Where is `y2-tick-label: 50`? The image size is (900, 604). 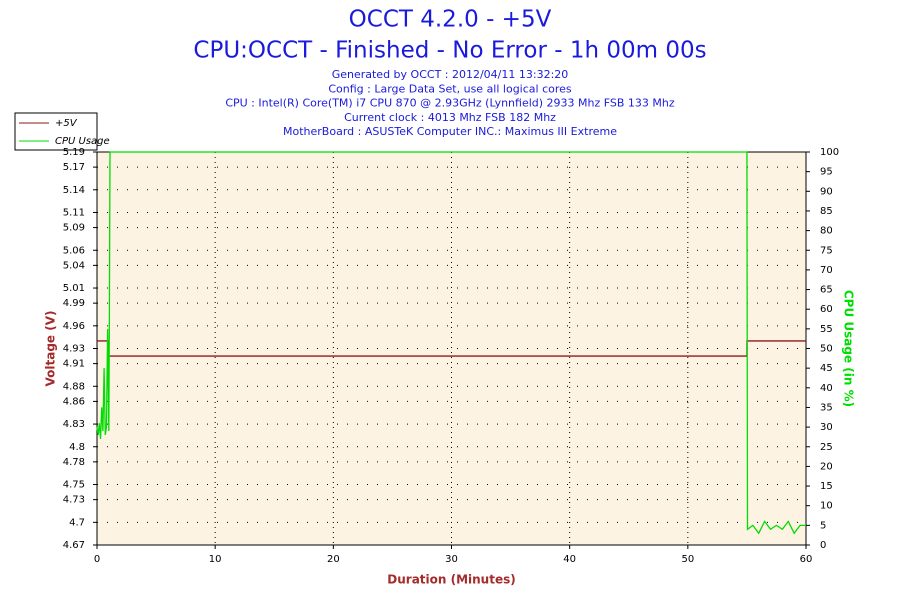 y2-tick-label: 50 is located at coordinates (826, 349).